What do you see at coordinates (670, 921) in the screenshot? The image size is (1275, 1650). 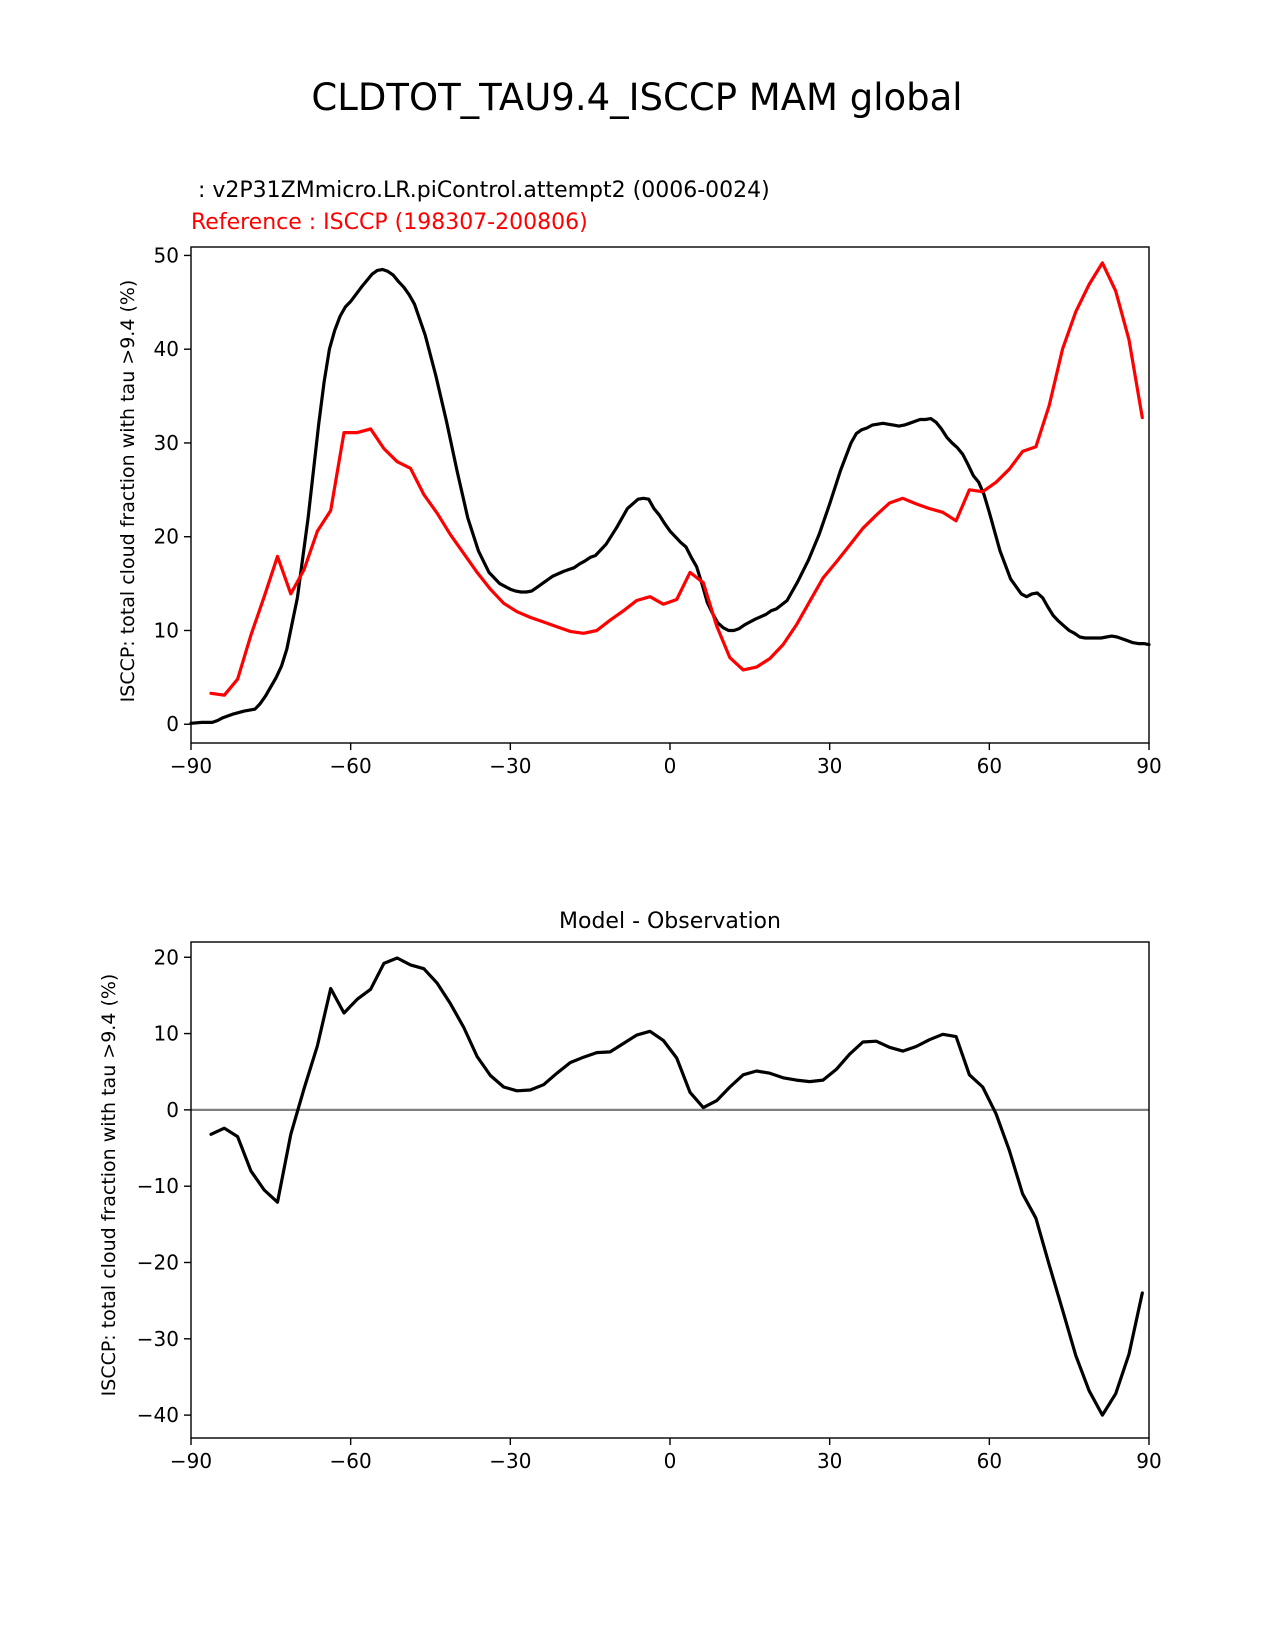 I see `bottom-title: Model - Observation` at bounding box center [670, 921].